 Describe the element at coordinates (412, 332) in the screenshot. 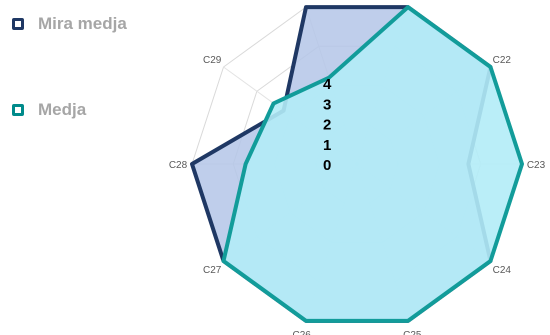

I see `axis-label-c25: C25` at that location.